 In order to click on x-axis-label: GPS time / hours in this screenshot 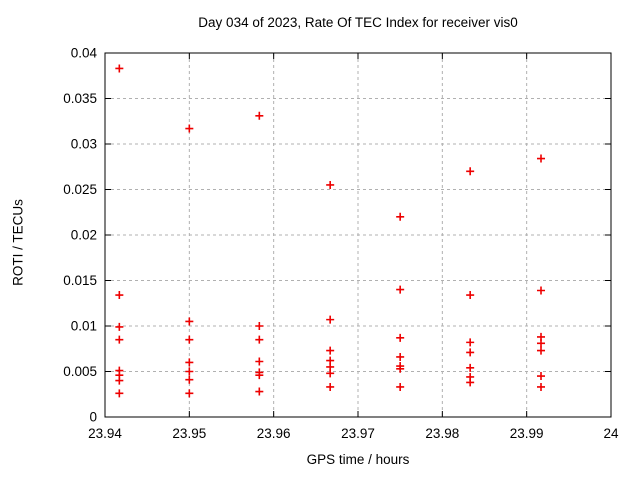, I will do `click(358, 459)`.